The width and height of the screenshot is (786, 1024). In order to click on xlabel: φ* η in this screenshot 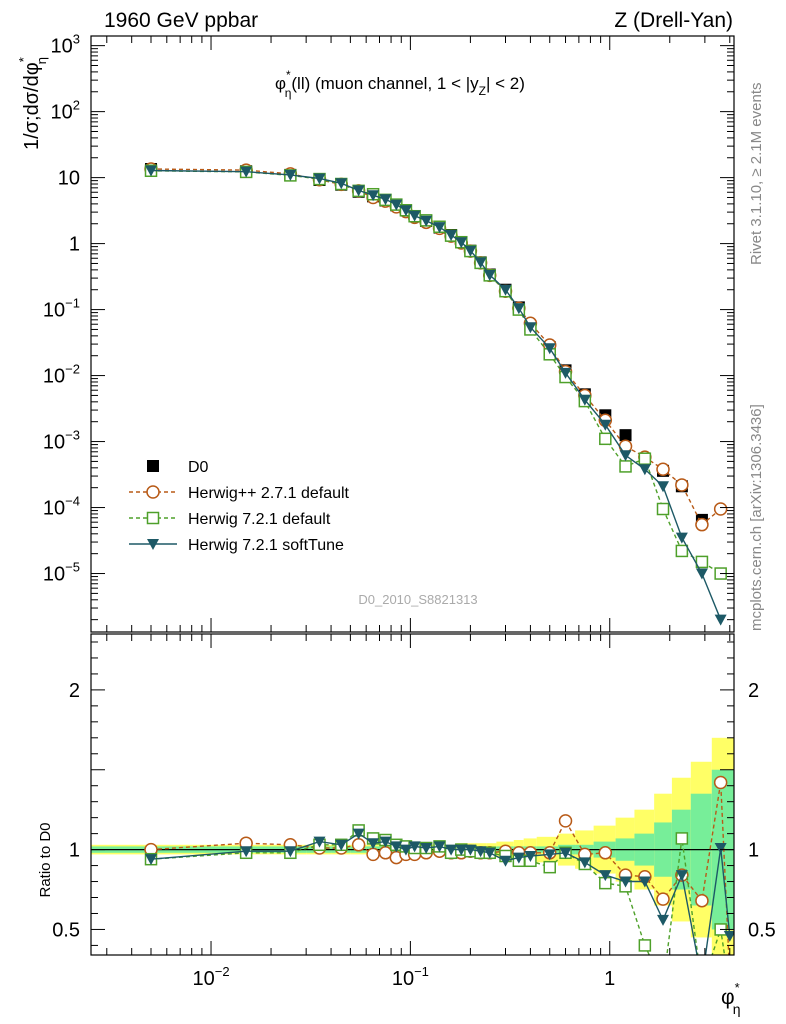, I will do `click(730, 998)`.